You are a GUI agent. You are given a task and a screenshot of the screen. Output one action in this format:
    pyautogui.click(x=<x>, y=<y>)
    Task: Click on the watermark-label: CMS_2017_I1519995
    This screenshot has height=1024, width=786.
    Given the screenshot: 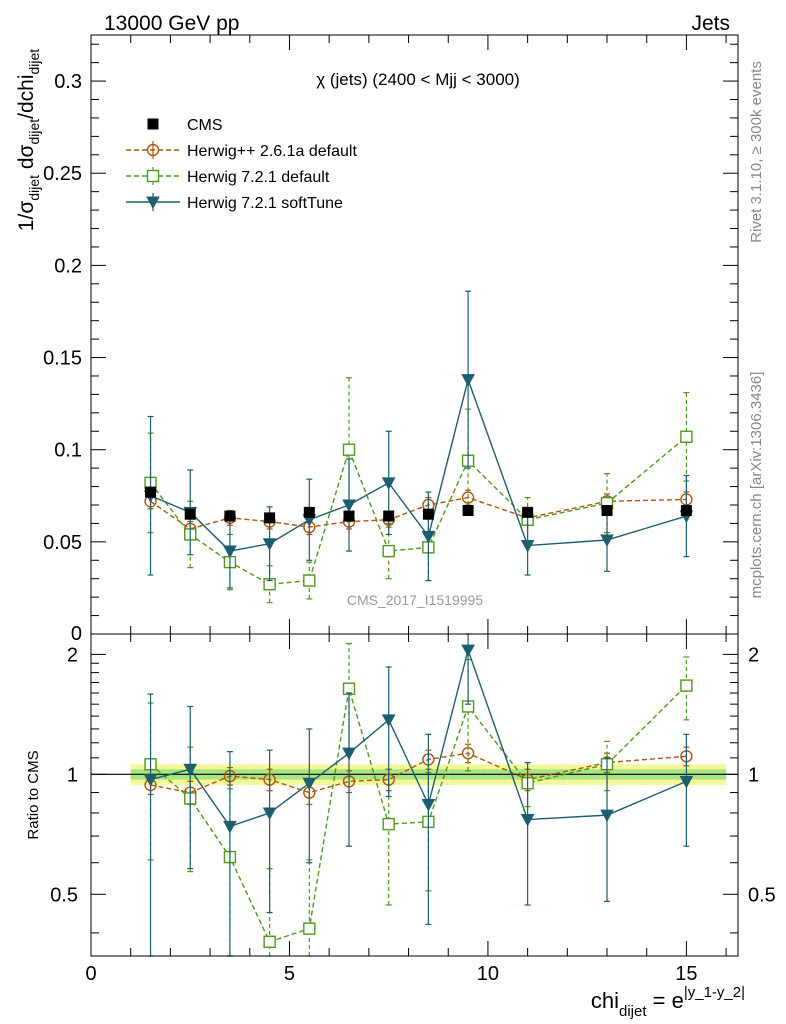 What is the action you would take?
    pyautogui.click(x=415, y=600)
    